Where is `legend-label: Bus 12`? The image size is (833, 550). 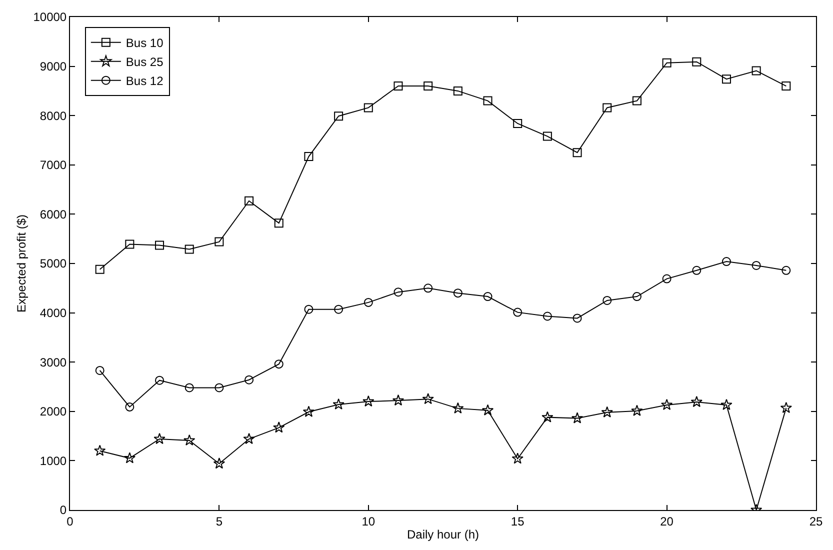
legend-label: Bus 12 is located at coordinates (145, 81).